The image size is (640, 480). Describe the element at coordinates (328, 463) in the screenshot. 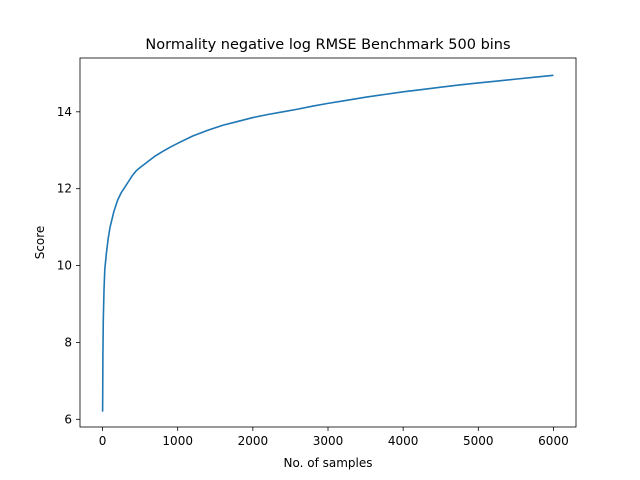

I see `x-axis-label: No. of samples` at that location.